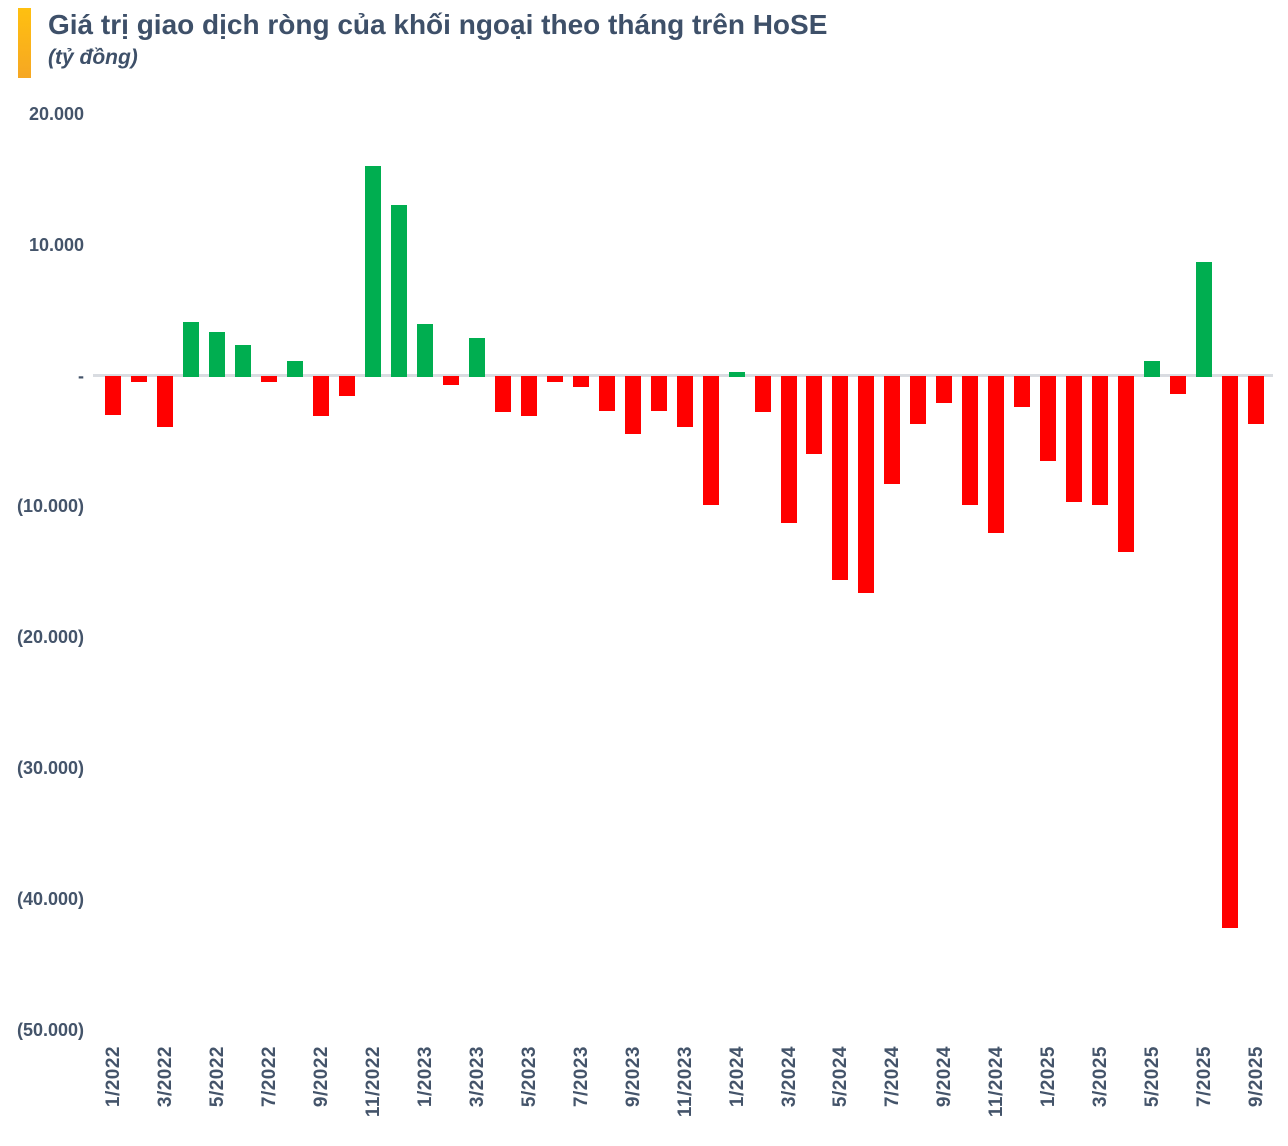 This screenshot has height=1146, width=1288. I want to click on bar-5/2024, so click(840, 477).